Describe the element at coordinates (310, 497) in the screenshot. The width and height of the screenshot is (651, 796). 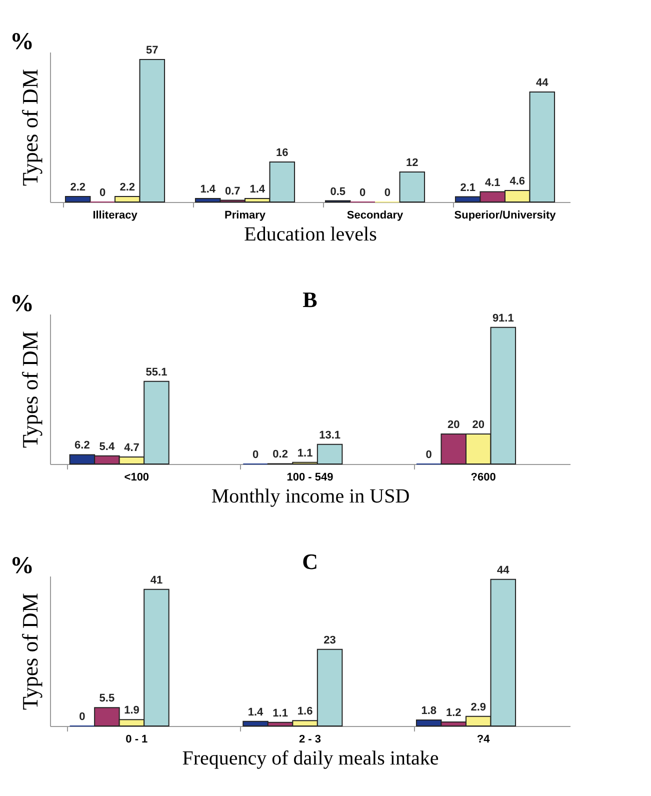
I see `x-axis-title: Monthly income in USD` at that location.